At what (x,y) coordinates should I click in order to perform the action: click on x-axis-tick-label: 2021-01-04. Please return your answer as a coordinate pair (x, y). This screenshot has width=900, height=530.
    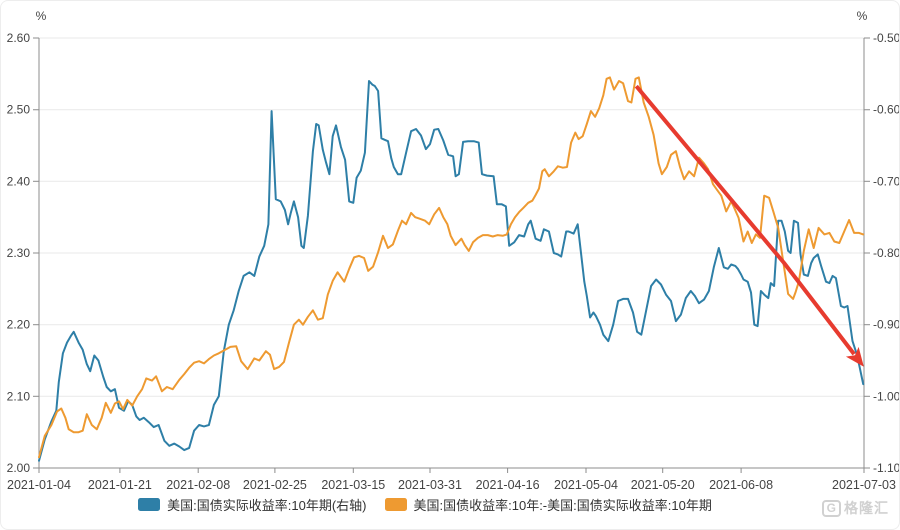
    Looking at the image, I should click on (39, 485).